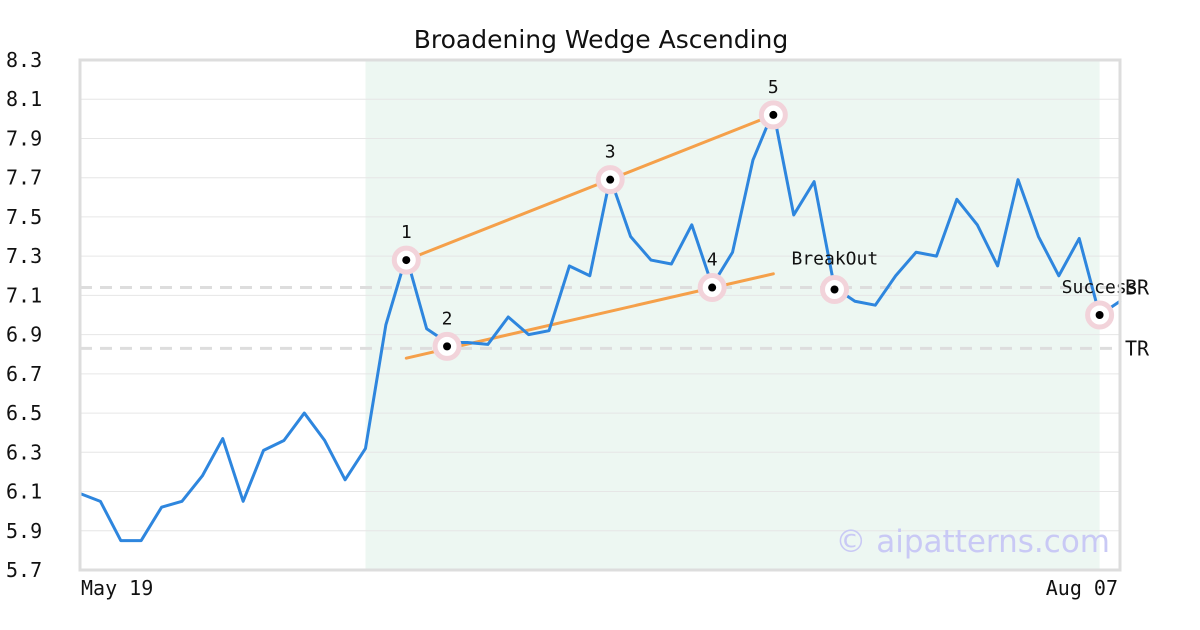  I want to click on chart-title: Broadening Wedge Ascending, so click(601, 39).